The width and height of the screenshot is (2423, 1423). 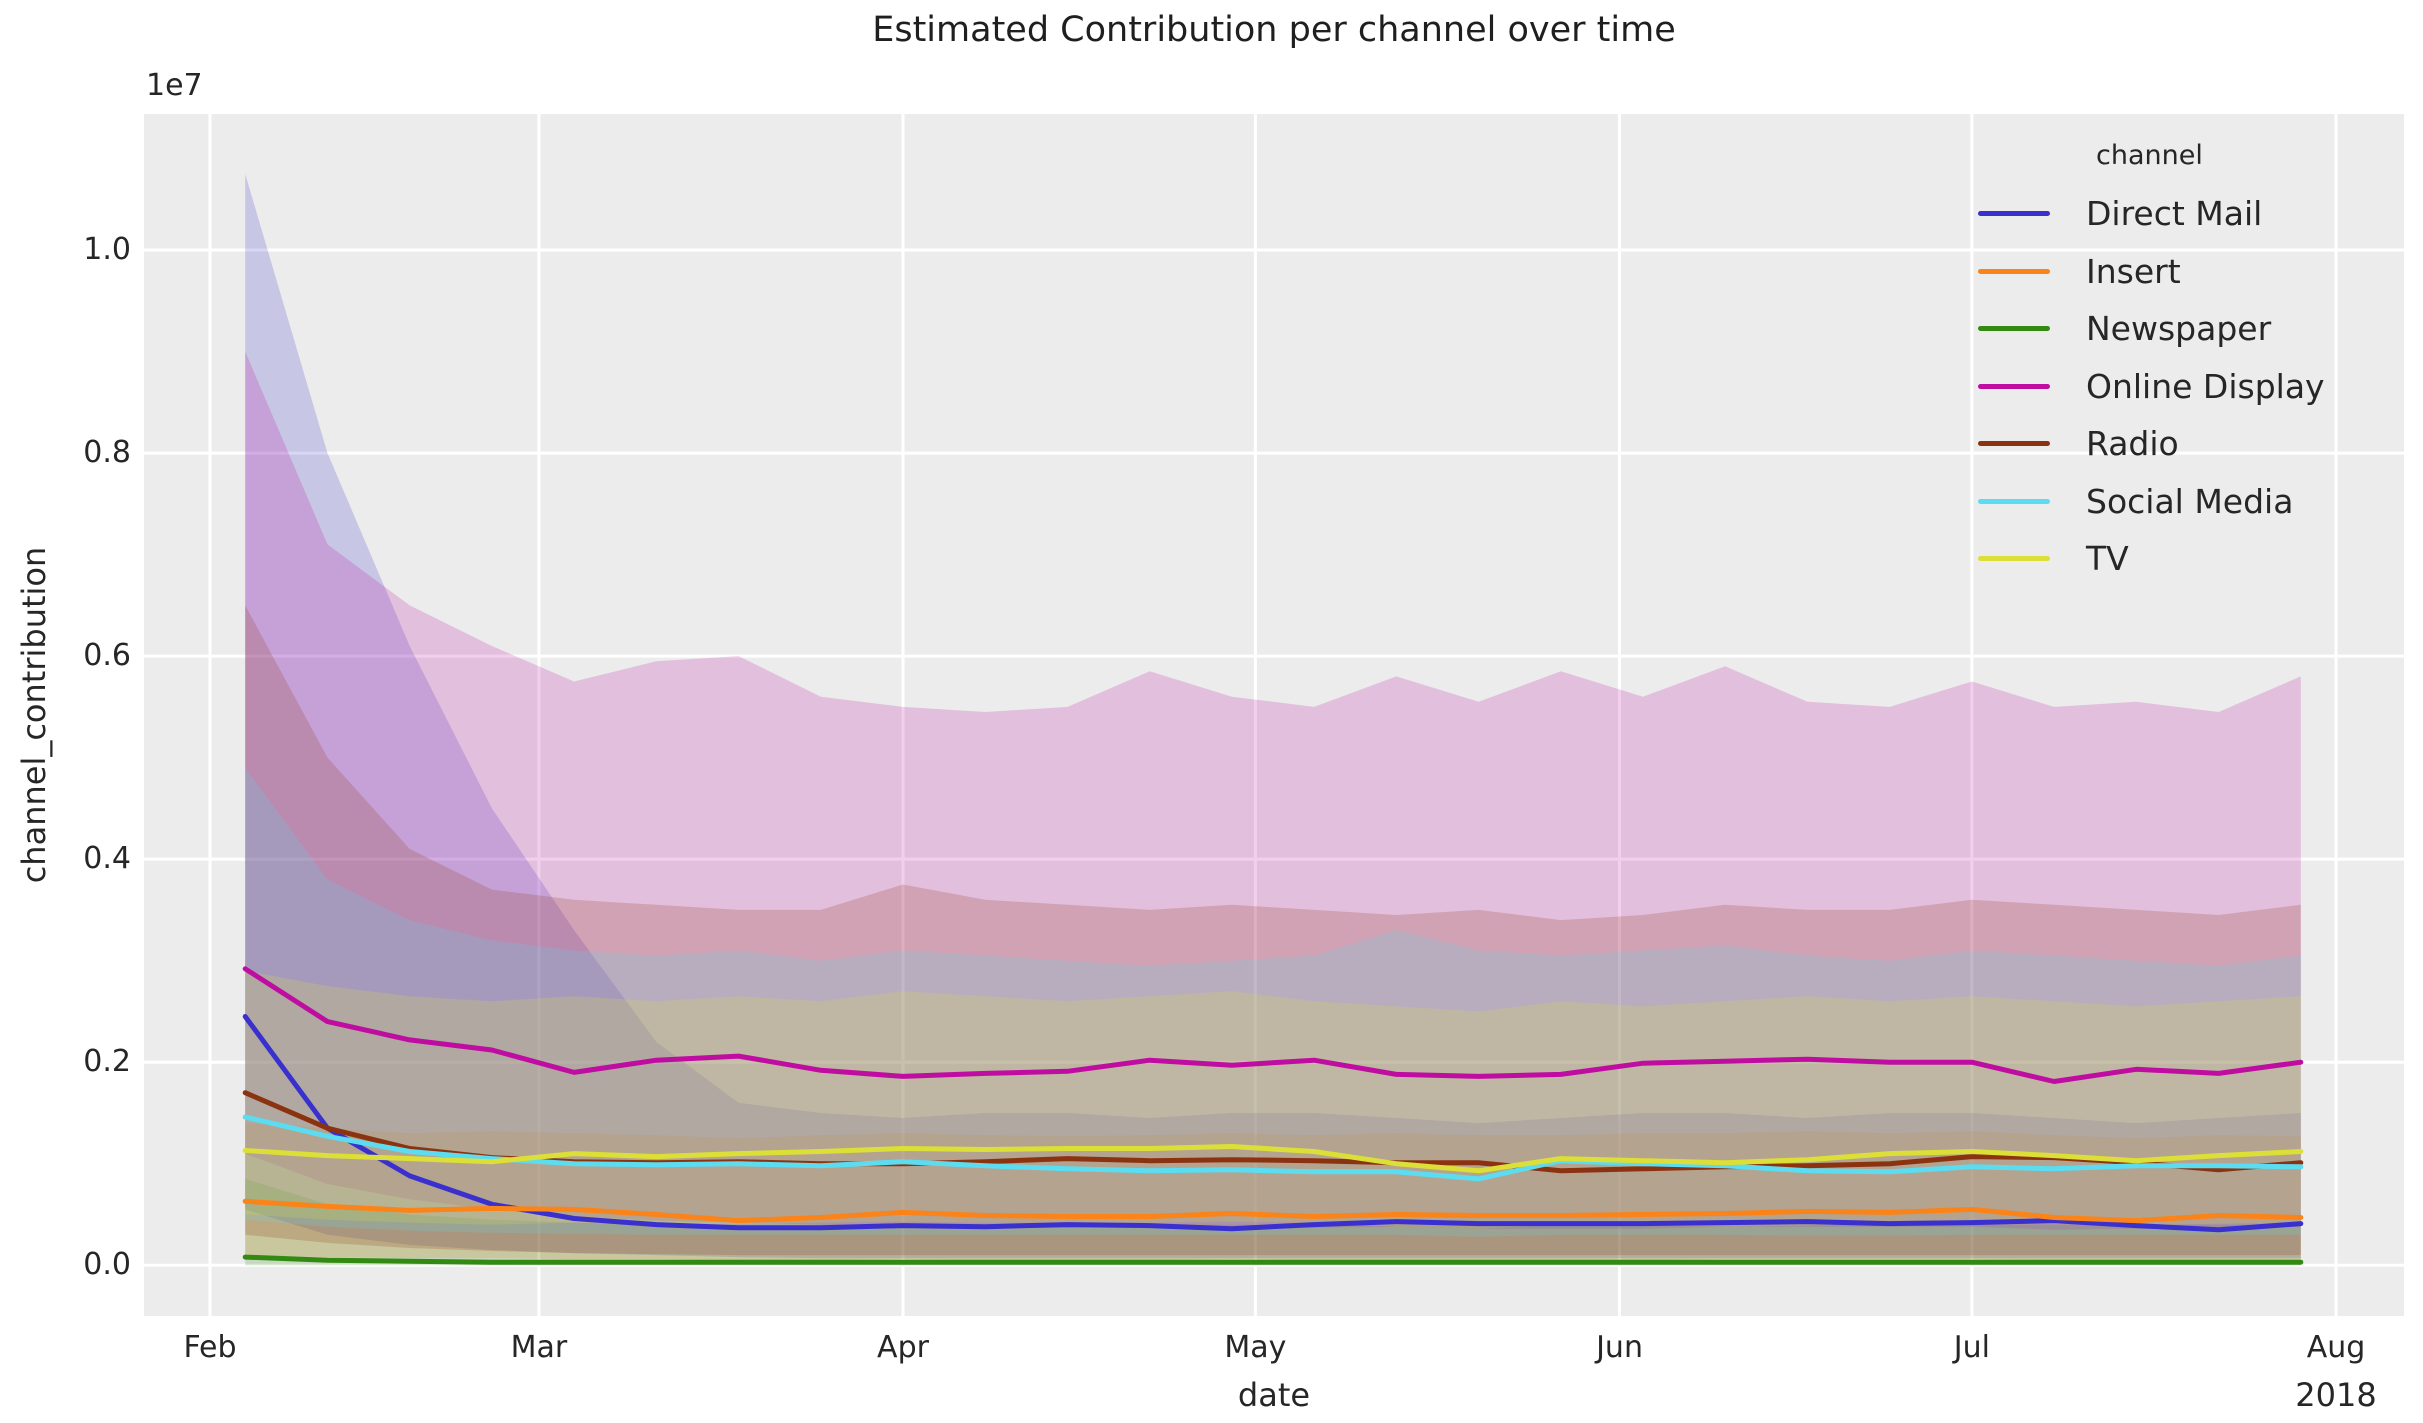 What do you see at coordinates (2107, 559) in the screenshot?
I see `legend-label: TV` at bounding box center [2107, 559].